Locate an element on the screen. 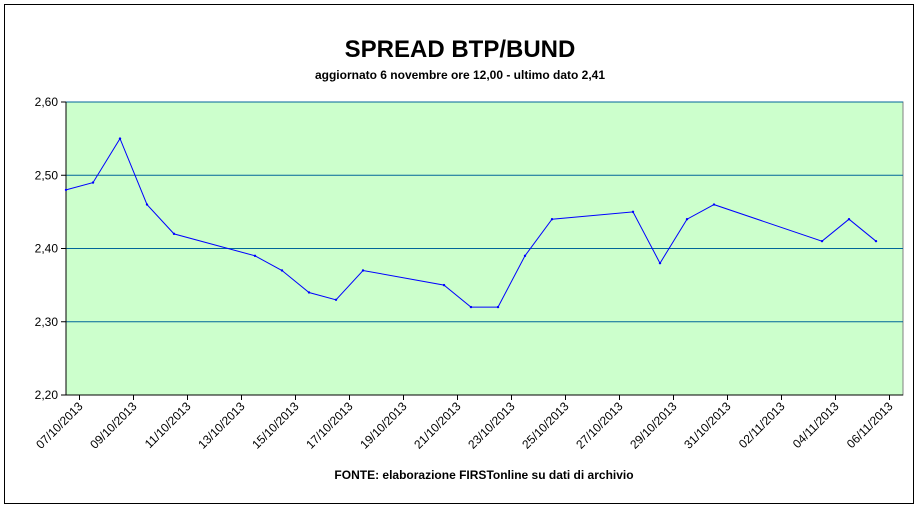 This screenshot has width=920, height=510. x-tick-label: 13/10/2013 is located at coordinates (221, 425).